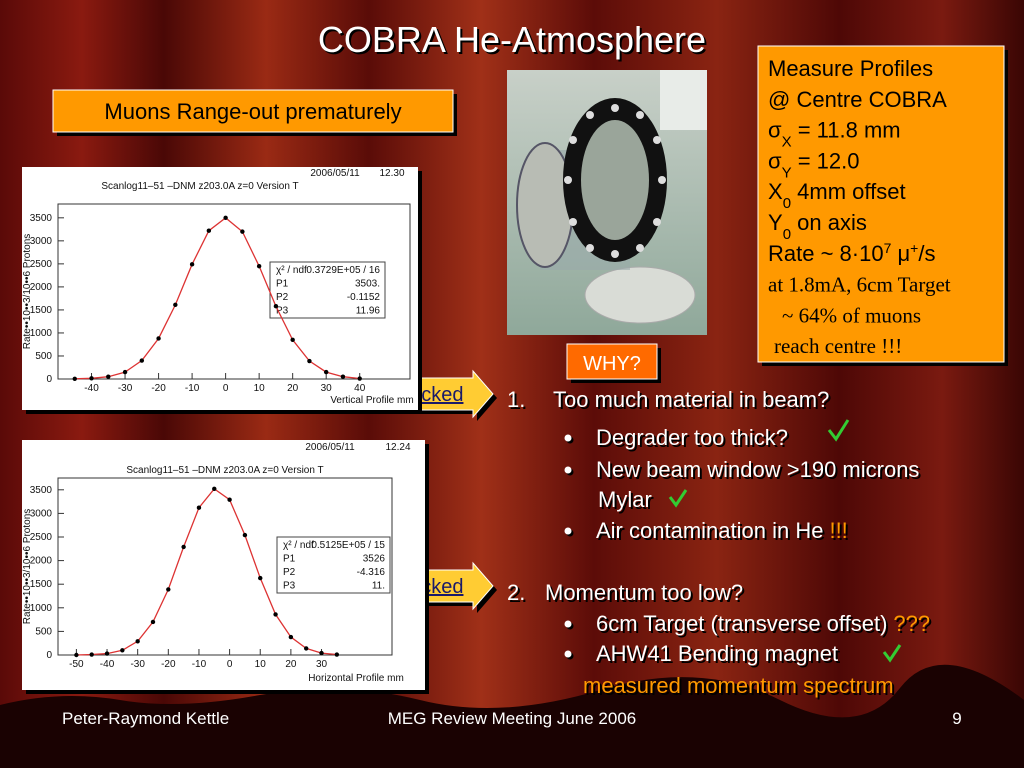  What do you see at coordinates (360, 388) in the screenshot?
I see `x-tick-label: 40` at bounding box center [360, 388].